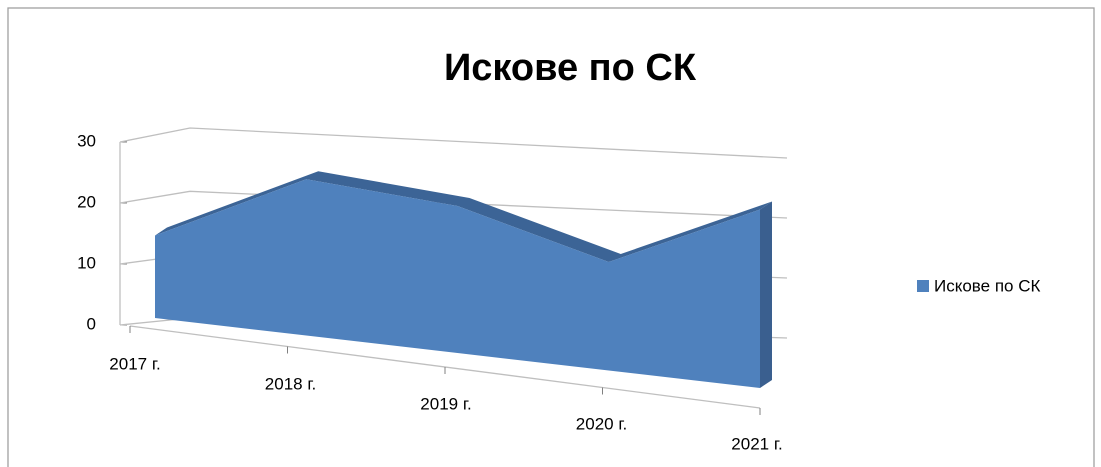  I want to click on x-tick-label: 2018 г., so click(290, 383).